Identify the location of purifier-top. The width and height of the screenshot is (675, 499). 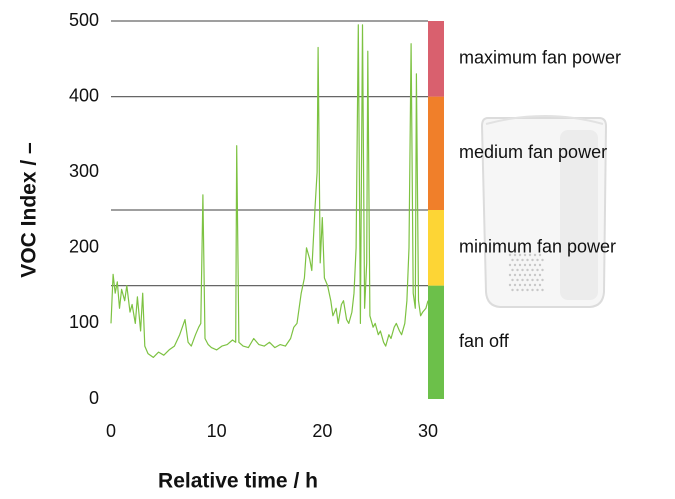
(544, 120).